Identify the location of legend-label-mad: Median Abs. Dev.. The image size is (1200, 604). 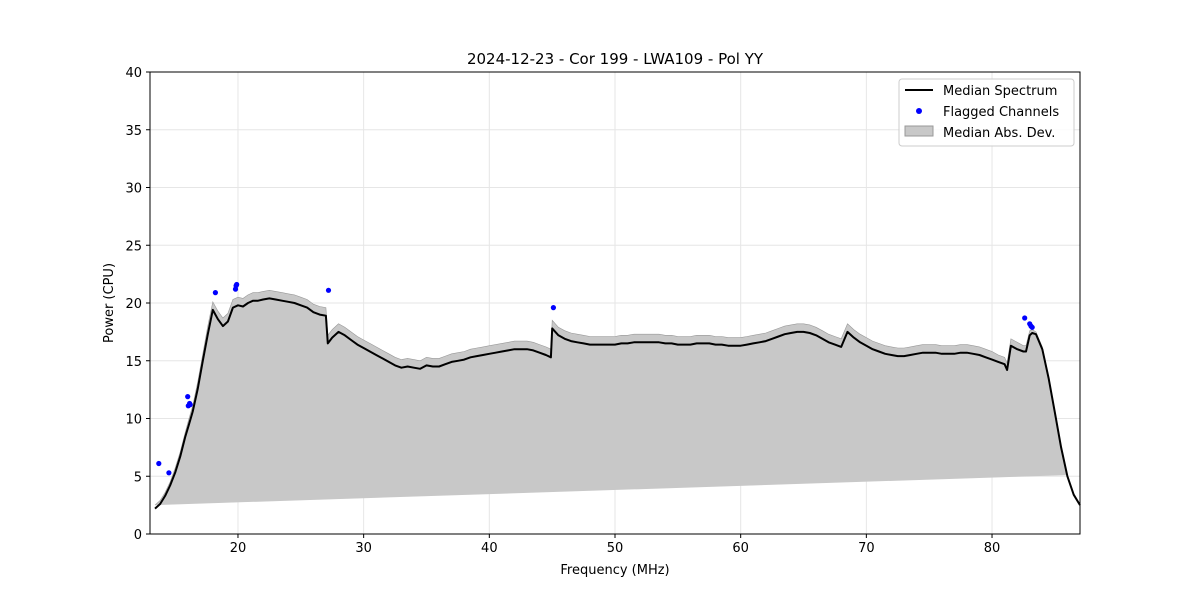
(999, 133).